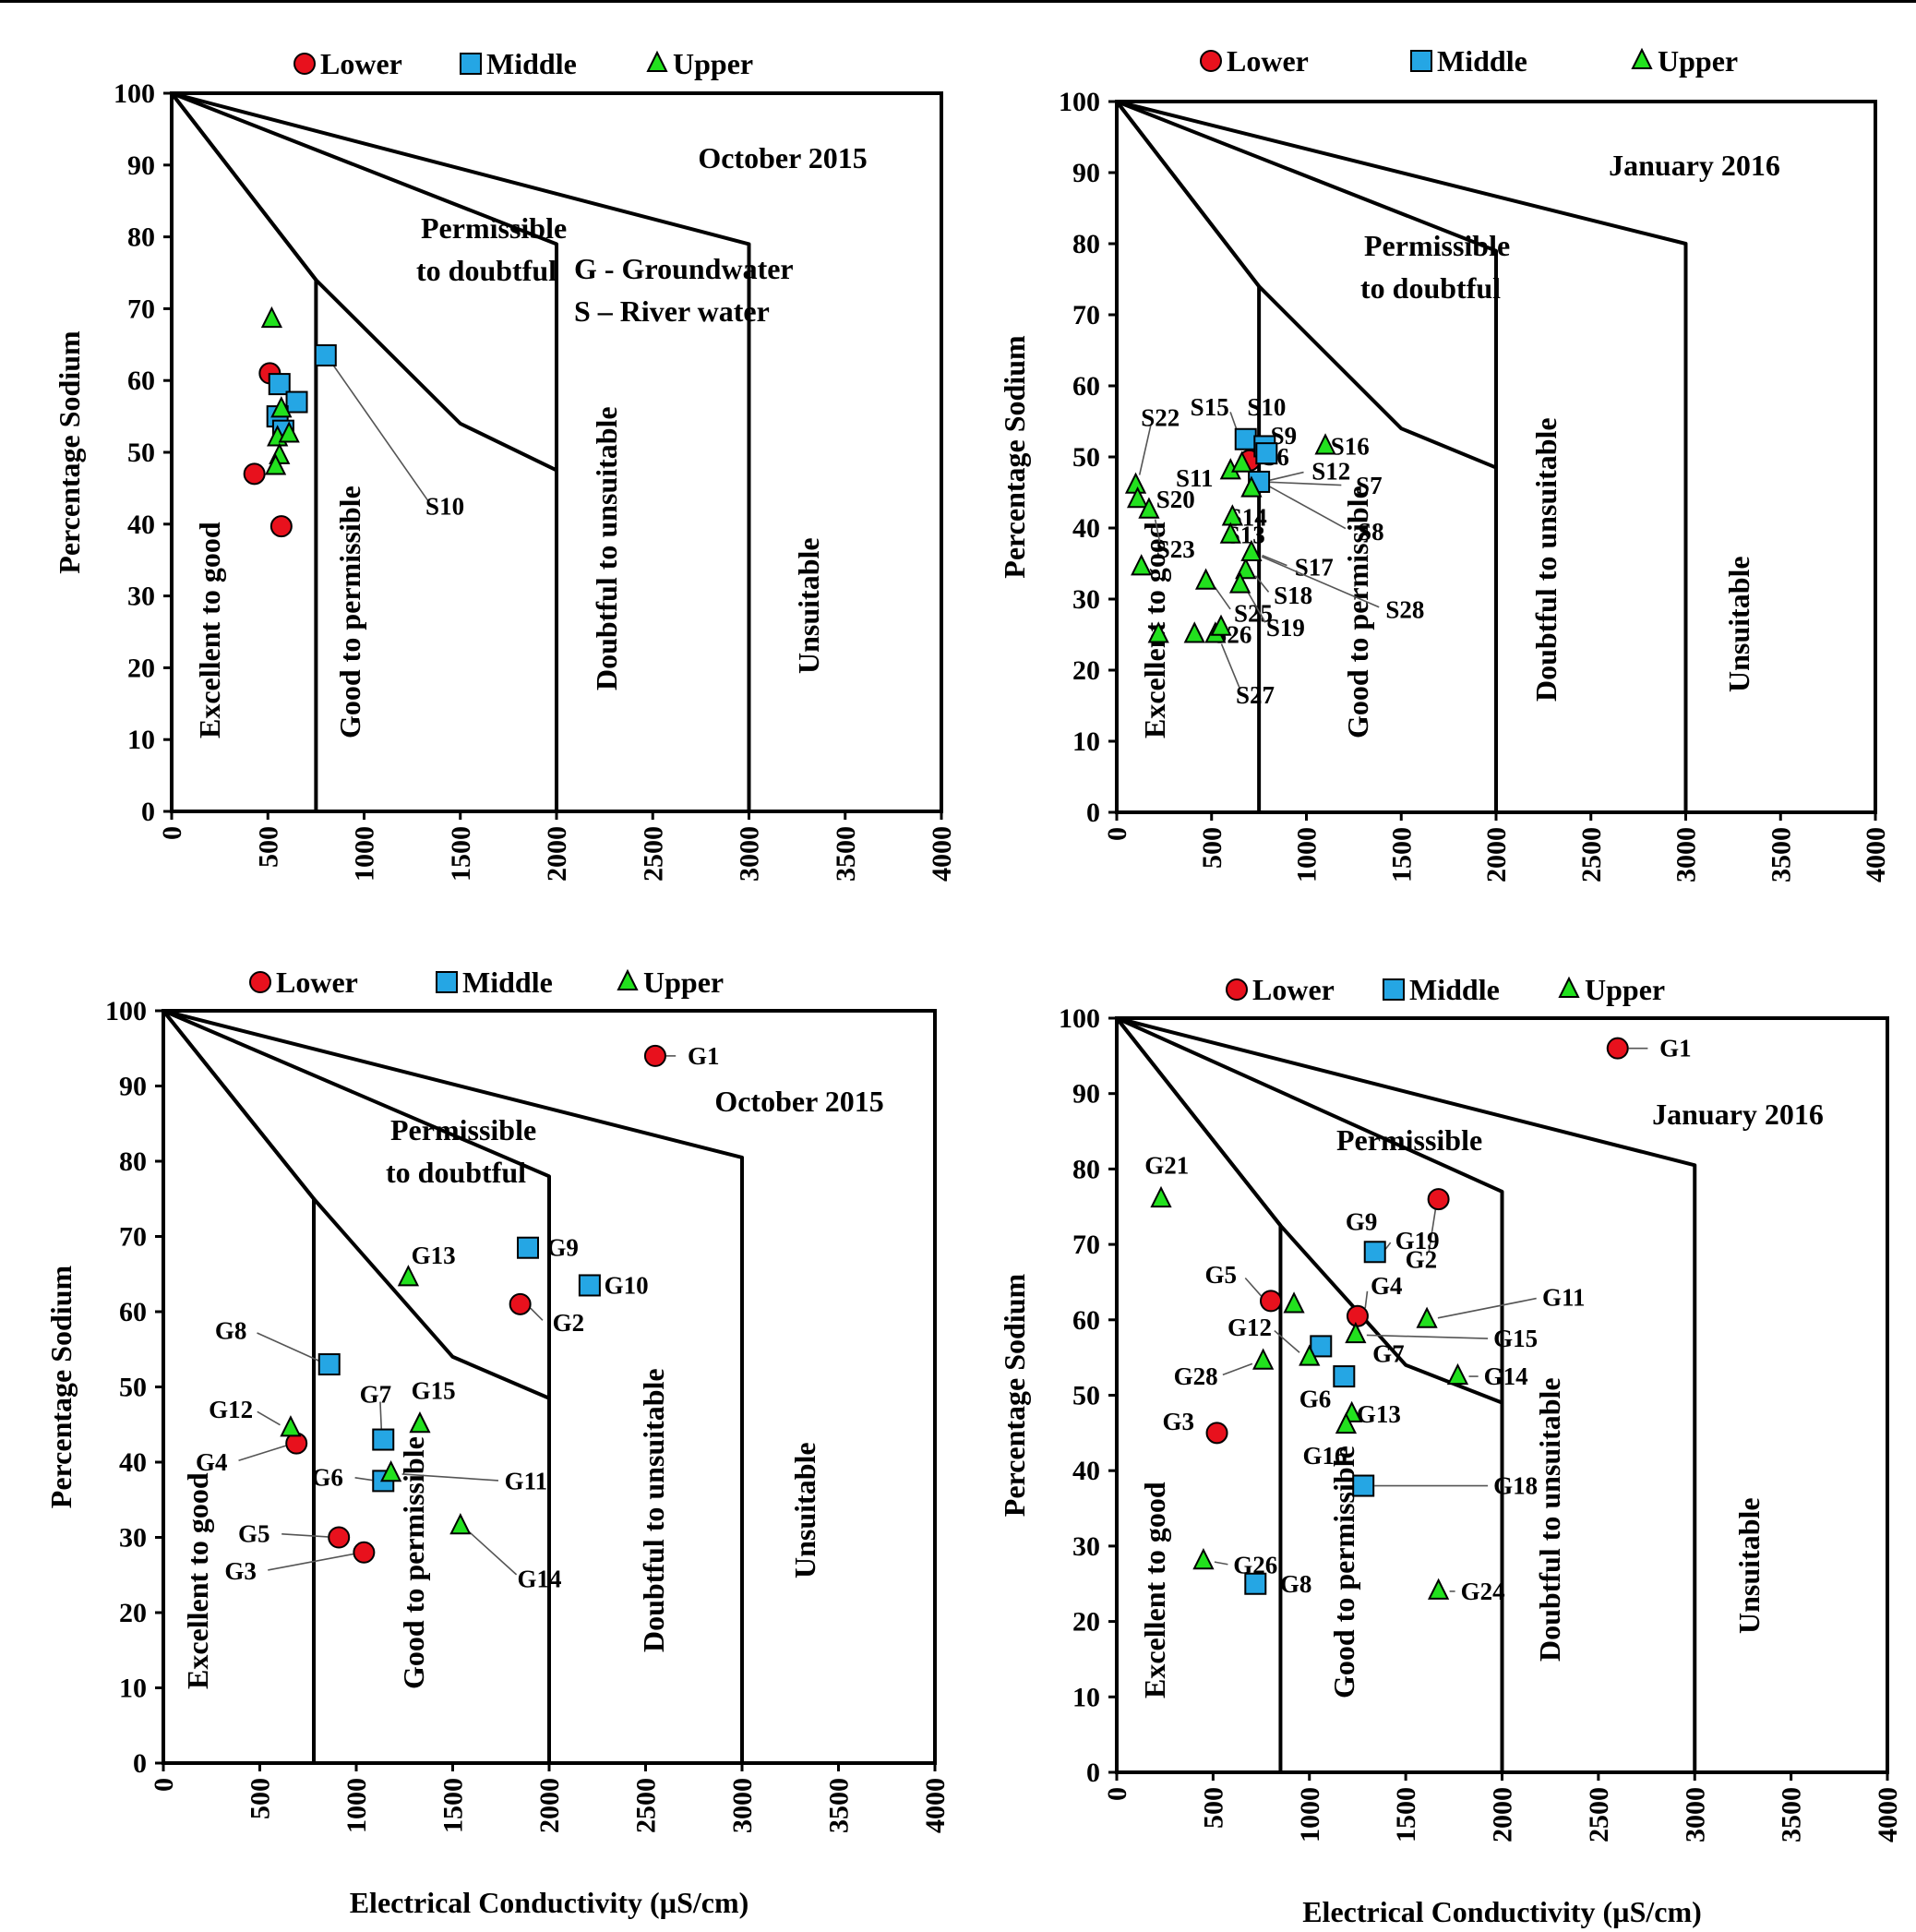 The width and height of the screenshot is (1916, 1932). I want to click on x-tick-label: 3500, so click(839, 1805).